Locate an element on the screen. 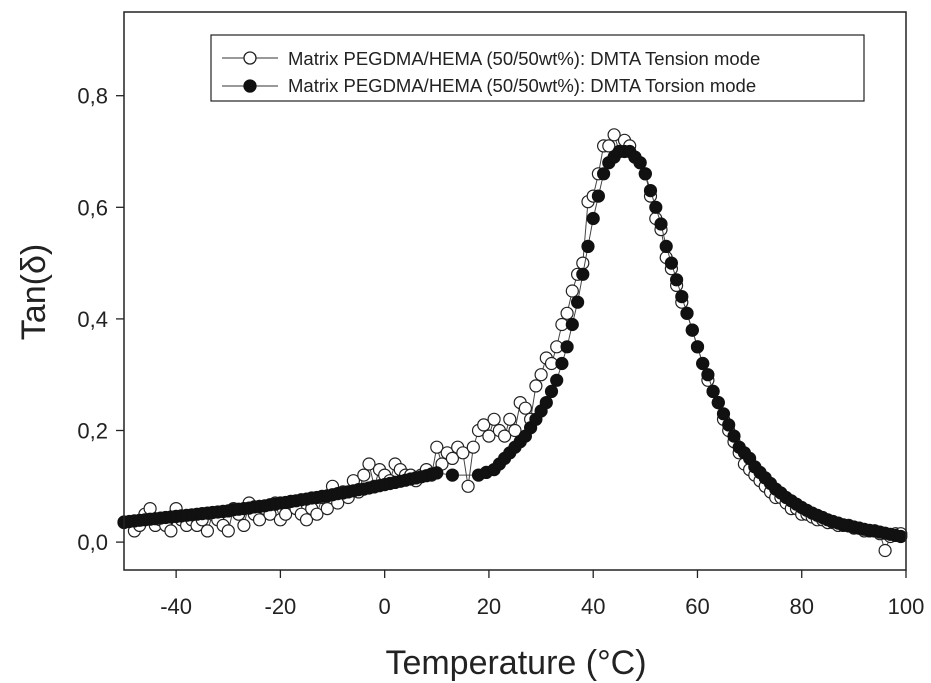  legend-marker-tension is located at coordinates (250, 58).